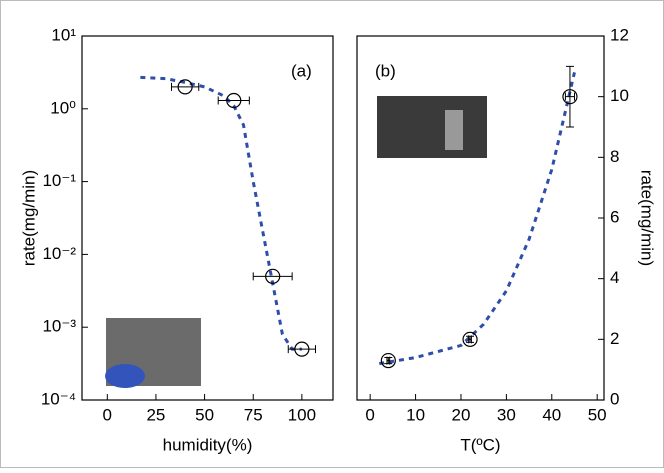 The image size is (664, 473). Describe the element at coordinates (614, 156) in the screenshot. I see `y-tick-label: 8` at that location.